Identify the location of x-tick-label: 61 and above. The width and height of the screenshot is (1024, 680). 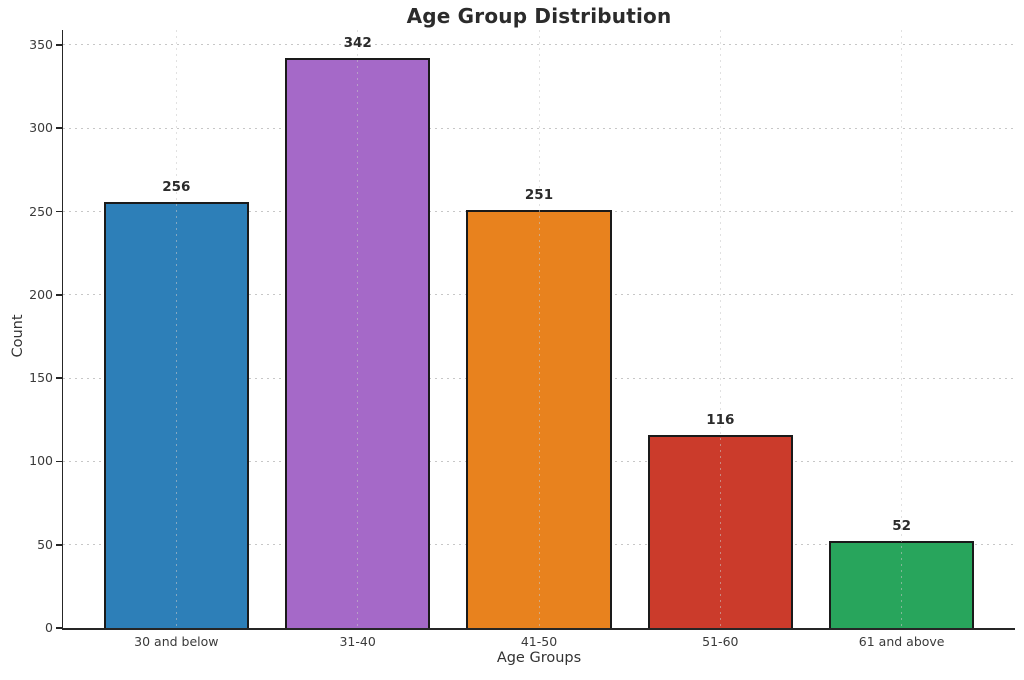
(901, 641).